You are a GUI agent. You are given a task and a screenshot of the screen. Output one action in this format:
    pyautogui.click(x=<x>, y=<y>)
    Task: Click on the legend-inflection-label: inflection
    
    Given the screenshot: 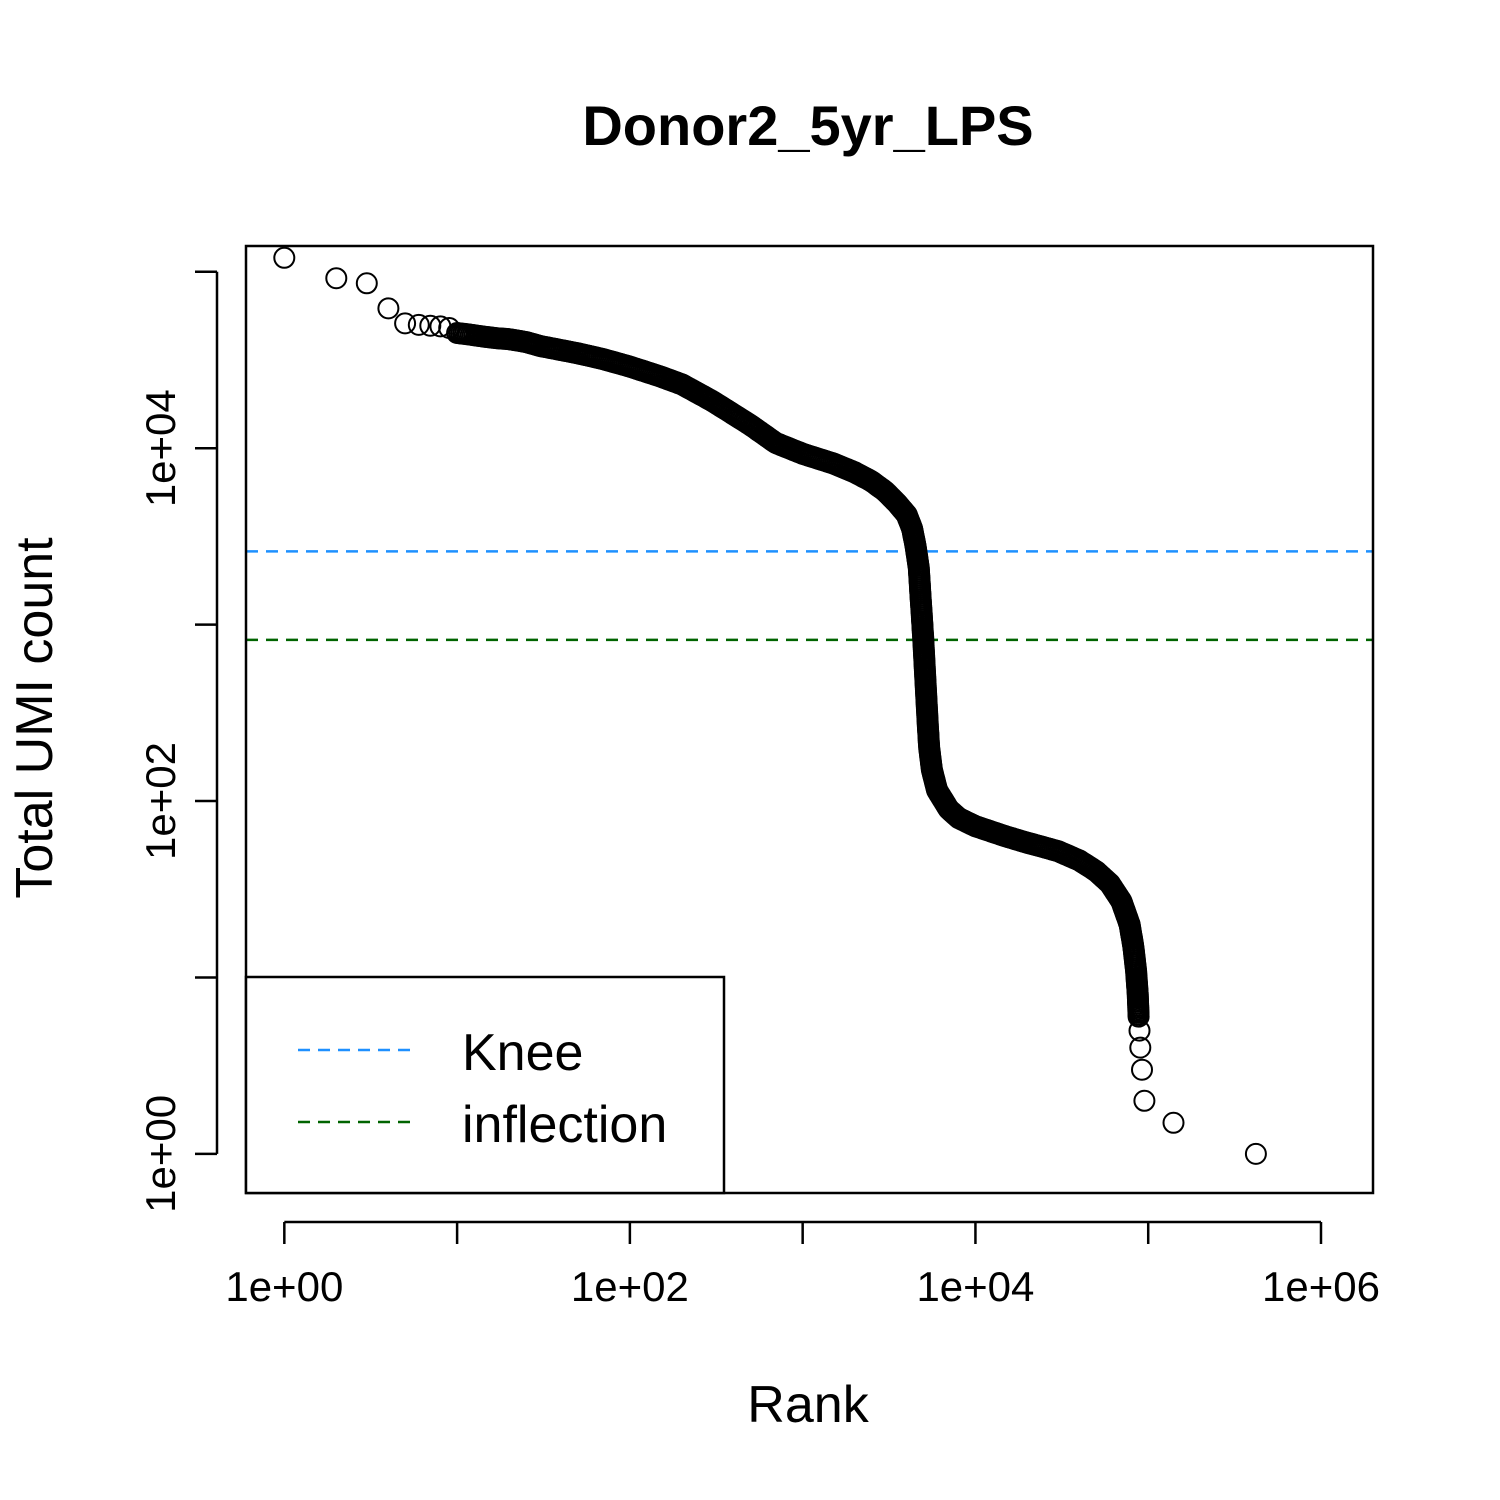 What is the action you would take?
    pyautogui.click(x=564, y=1125)
    